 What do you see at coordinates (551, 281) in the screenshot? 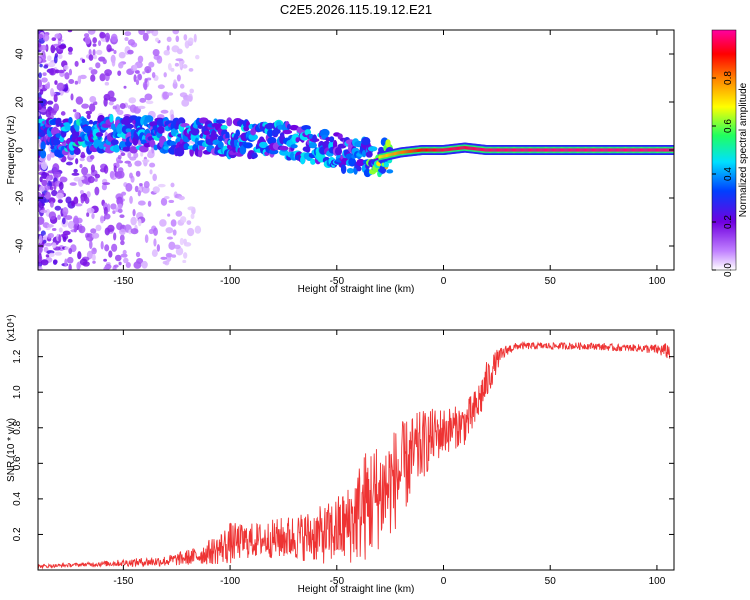
I see `spectrogram-x-tick-label: 50` at bounding box center [551, 281].